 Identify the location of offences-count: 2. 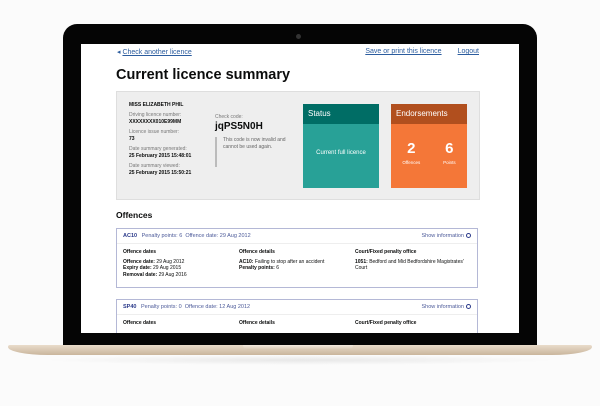
(411, 148).